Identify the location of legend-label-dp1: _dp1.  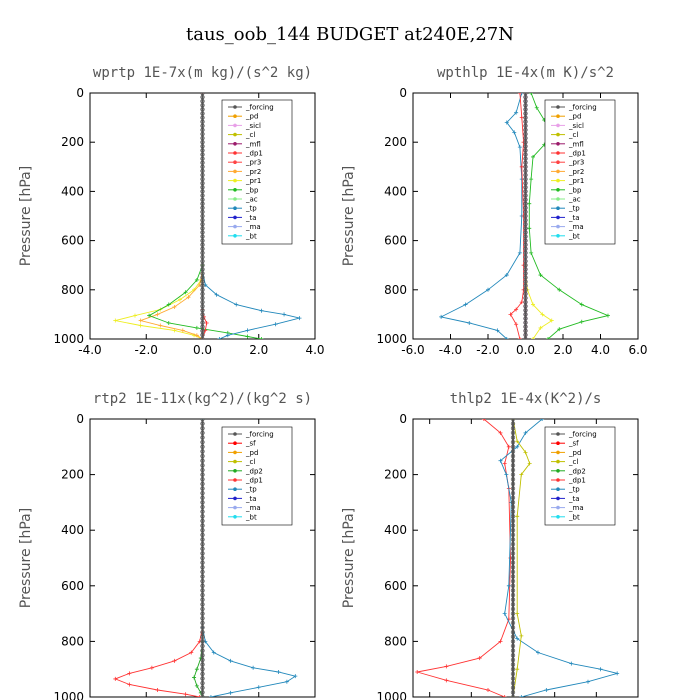
(254, 154).